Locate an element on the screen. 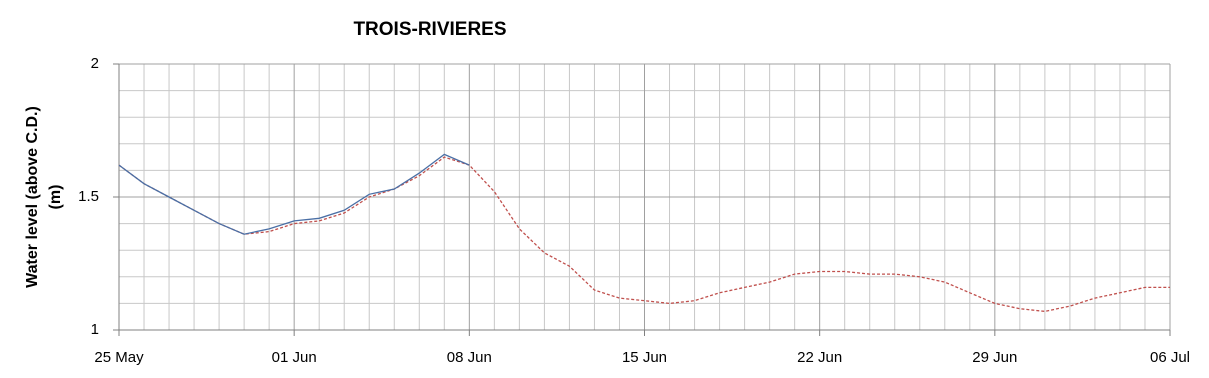 This screenshot has height=378, width=1209. x-tick-label: 22 Jun is located at coordinates (819, 357).